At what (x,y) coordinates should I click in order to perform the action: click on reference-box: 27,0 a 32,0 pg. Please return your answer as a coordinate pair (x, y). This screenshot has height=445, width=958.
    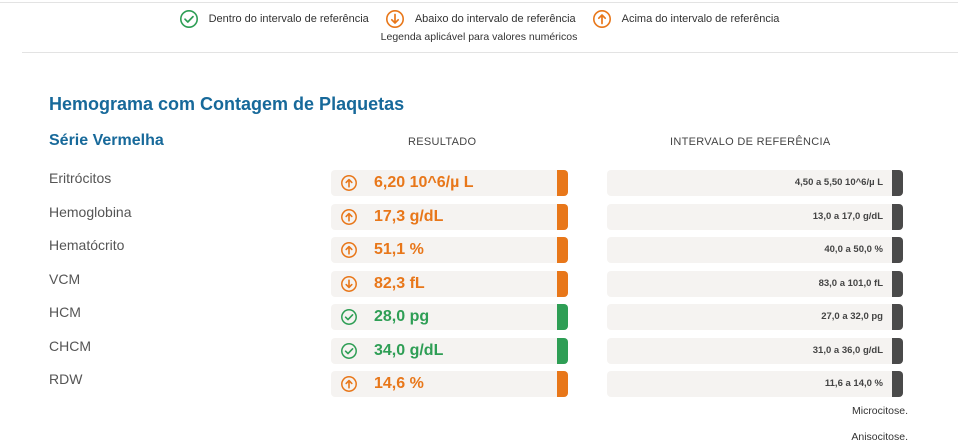
    Looking at the image, I should click on (755, 317).